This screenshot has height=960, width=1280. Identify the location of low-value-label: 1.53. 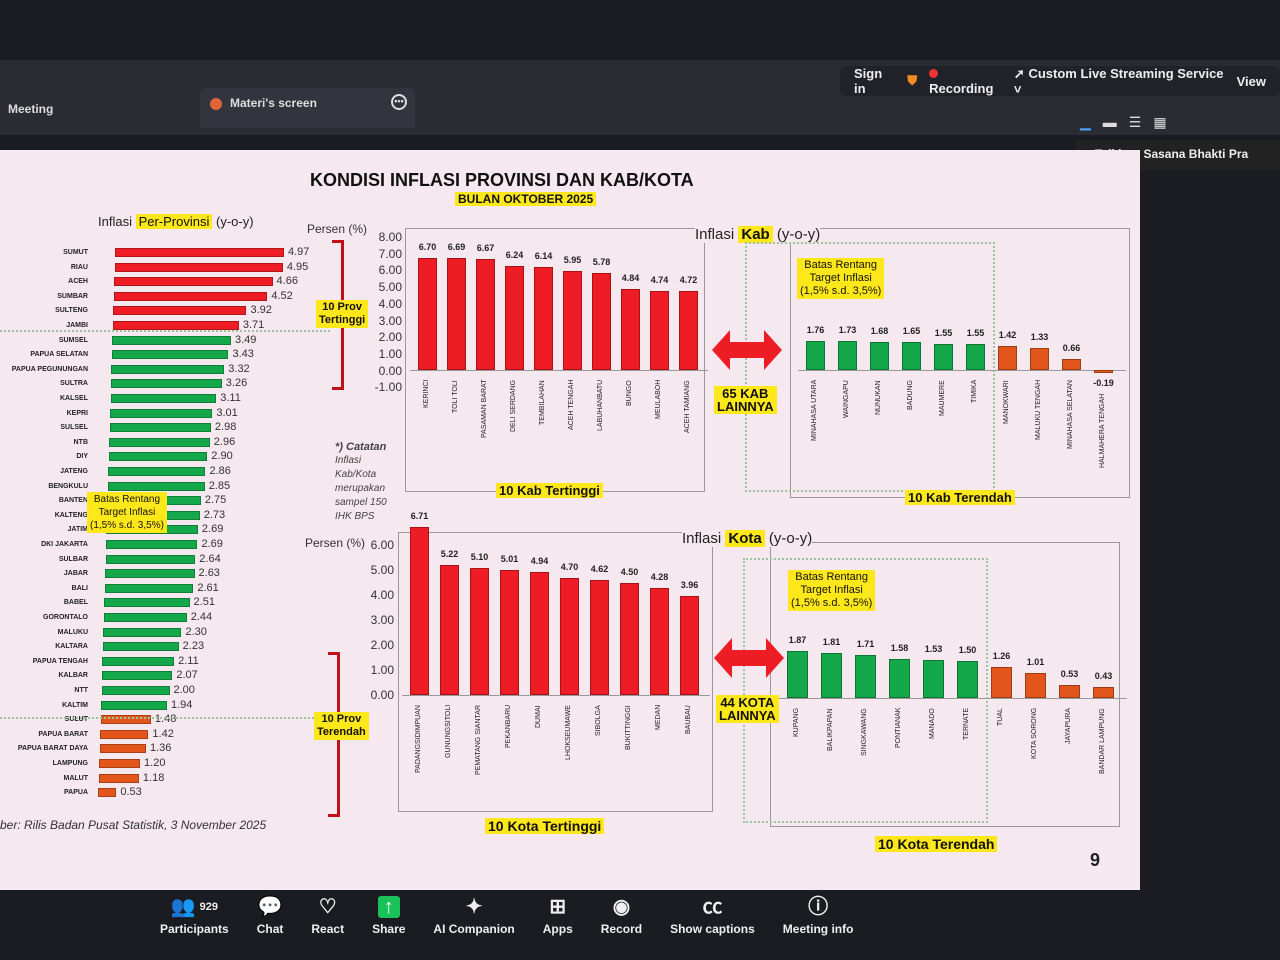
(933, 648).